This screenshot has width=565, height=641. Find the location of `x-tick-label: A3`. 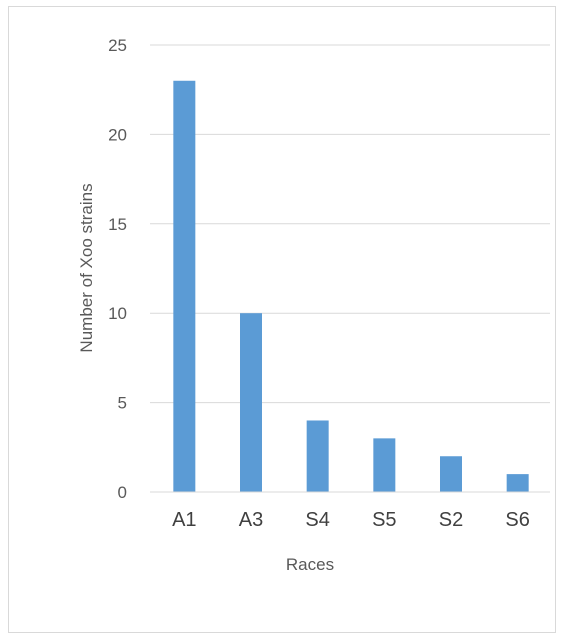

x-tick-label: A3 is located at coordinates (251, 520).